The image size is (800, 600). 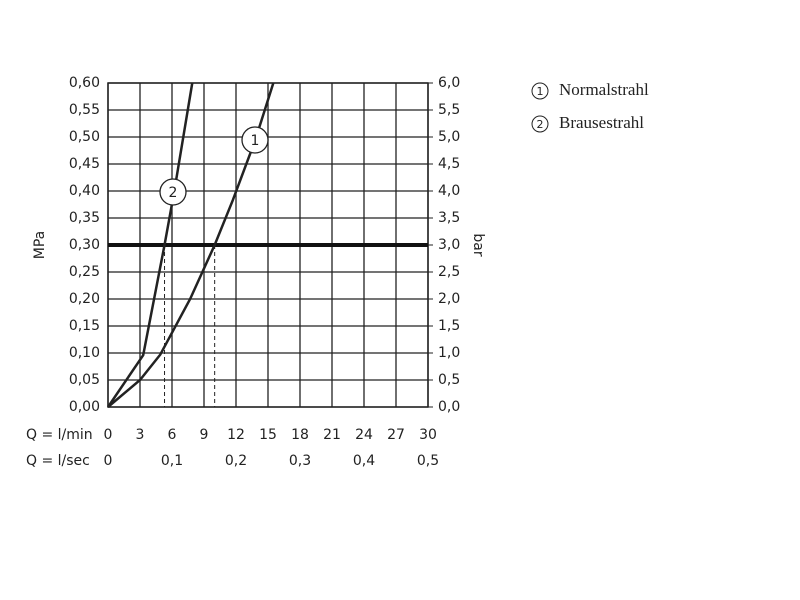 What do you see at coordinates (449, 272) in the screenshot?
I see `y2-tick-label: 2,5` at bounding box center [449, 272].